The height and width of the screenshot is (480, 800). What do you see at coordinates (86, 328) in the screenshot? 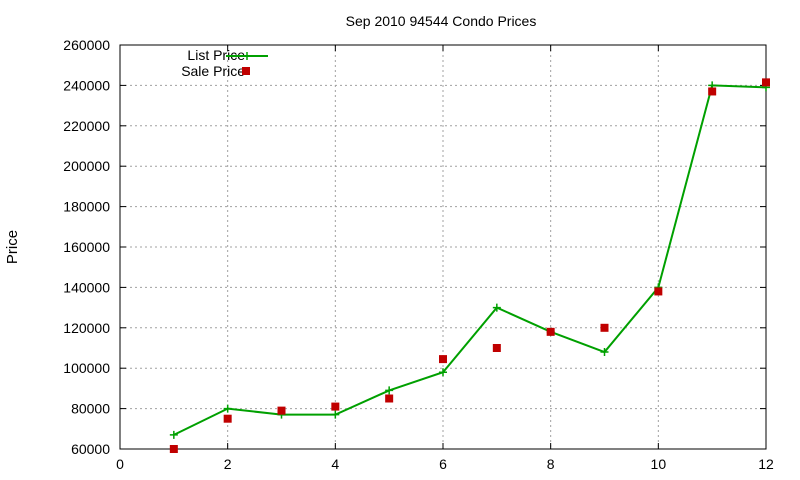
I see `y-tick-label: 120000` at bounding box center [86, 328].